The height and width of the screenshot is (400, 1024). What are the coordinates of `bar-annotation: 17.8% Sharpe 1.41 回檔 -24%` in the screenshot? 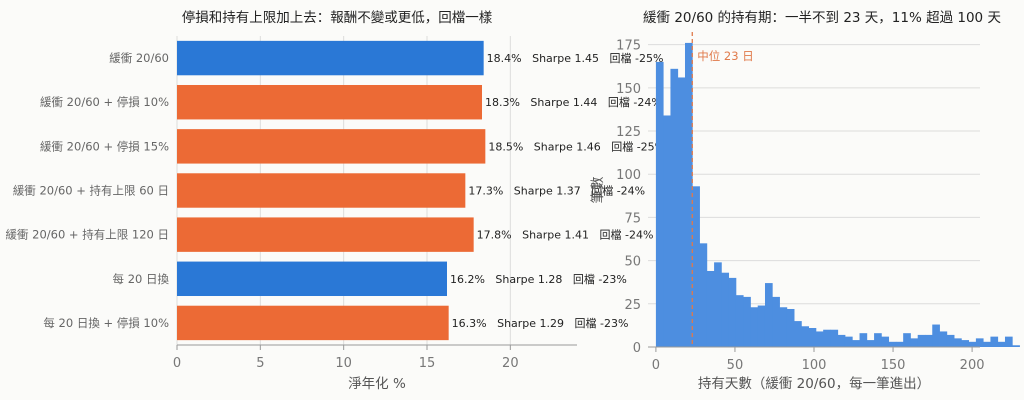 It's located at (565, 235).